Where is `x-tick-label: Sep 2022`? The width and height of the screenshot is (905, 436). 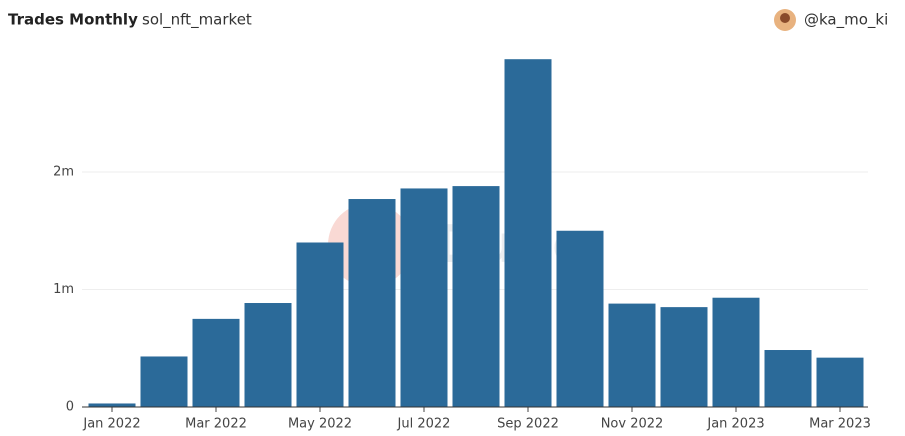 x-tick-label: Sep 2022 is located at coordinates (528, 424).